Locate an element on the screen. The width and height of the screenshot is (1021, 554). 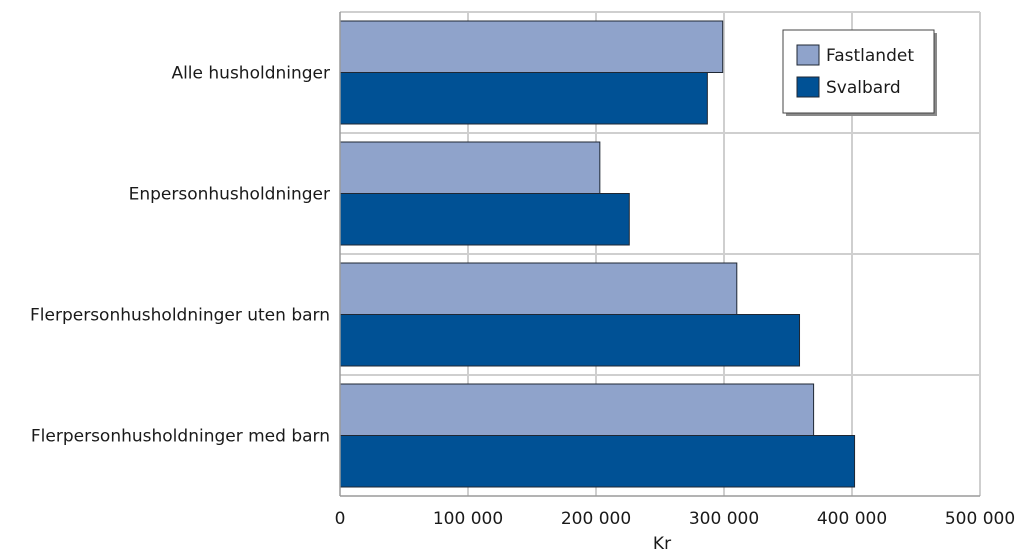
legend-swatch-fastlandet is located at coordinates (808, 55).